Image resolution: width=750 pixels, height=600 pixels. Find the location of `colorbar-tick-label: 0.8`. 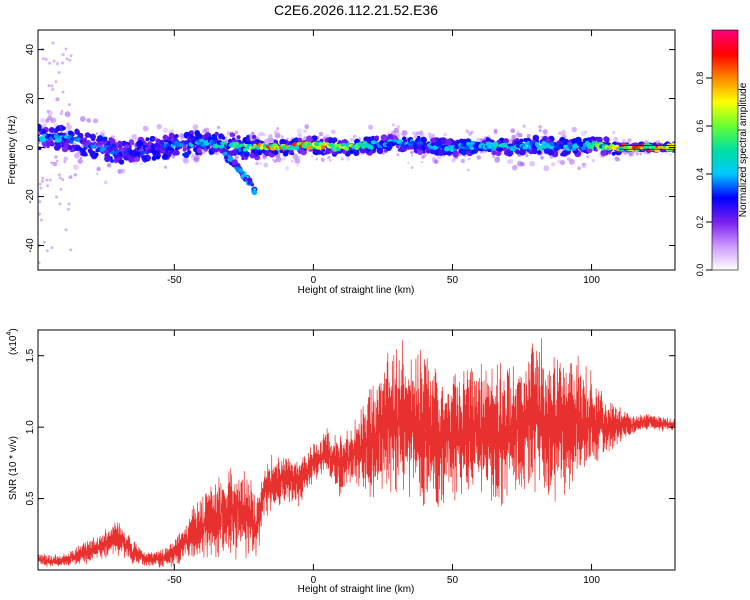

colorbar-tick-label: 0.8 is located at coordinates (700, 78).